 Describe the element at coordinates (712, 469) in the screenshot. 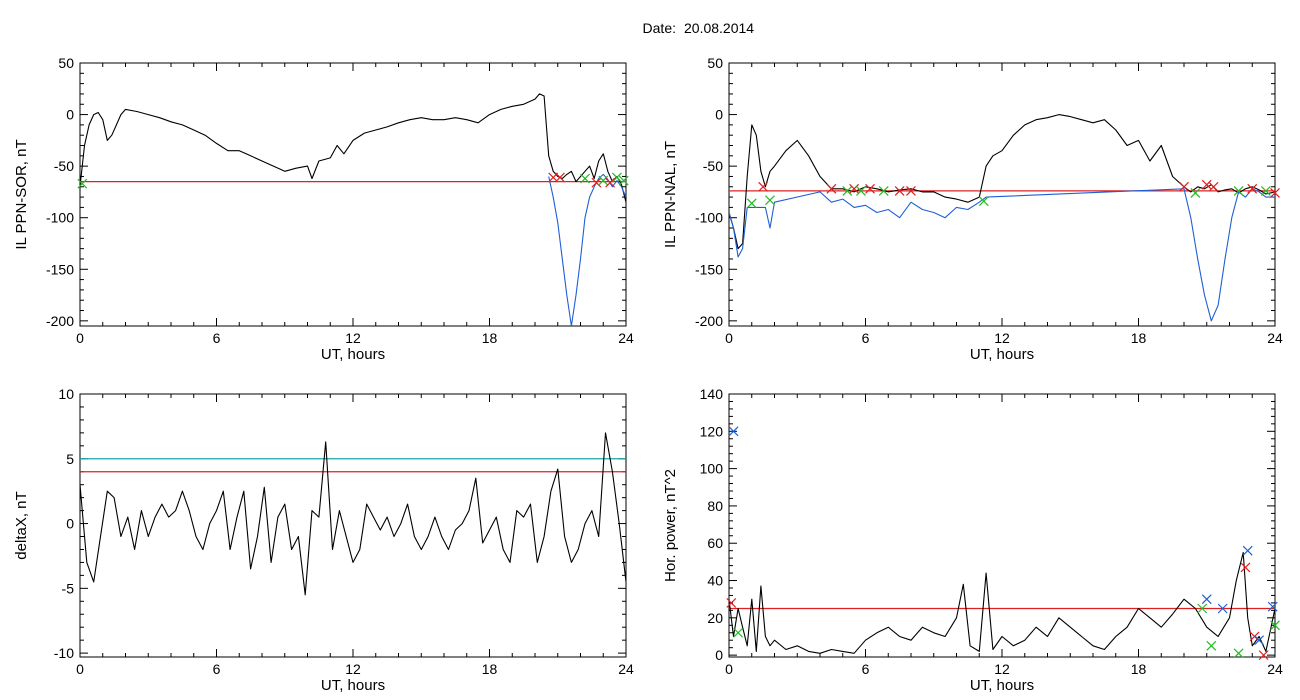

I see `y-tick-label: 100` at that location.